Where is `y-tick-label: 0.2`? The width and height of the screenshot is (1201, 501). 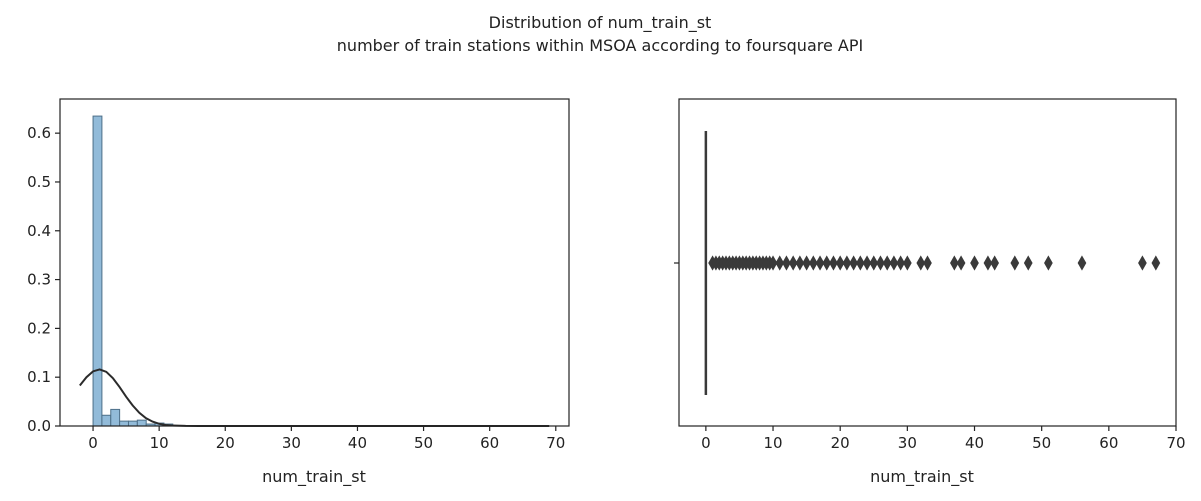 y-tick-label: 0.2 is located at coordinates (39, 328).